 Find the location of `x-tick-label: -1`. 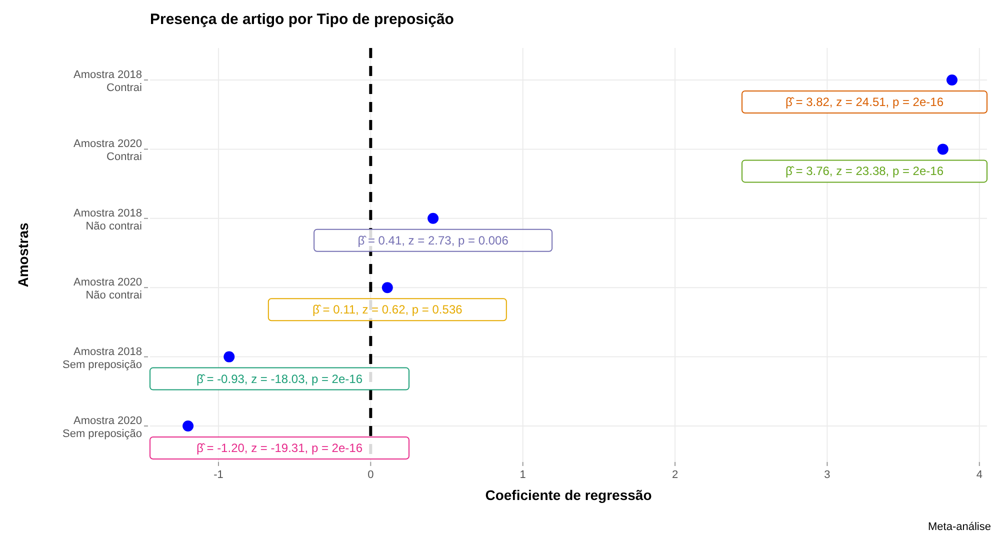

x-tick-label: -1 is located at coordinates (219, 475).